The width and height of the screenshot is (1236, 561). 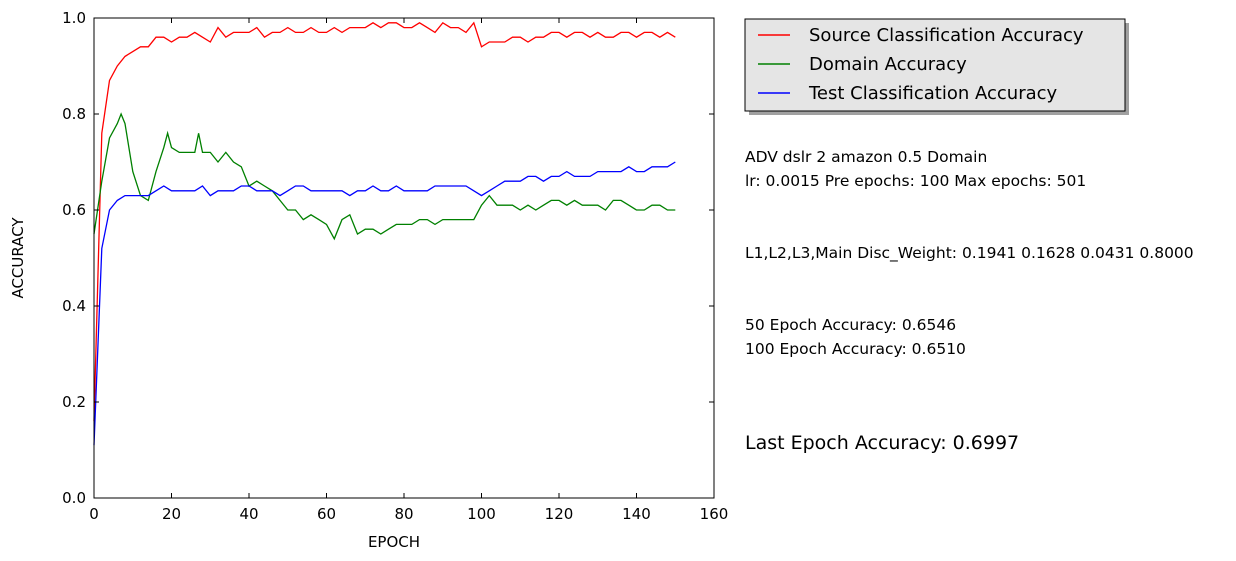 What do you see at coordinates (559, 514) in the screenshot?
I see `x-tick-label: 120` at bounding box center [559, 514].